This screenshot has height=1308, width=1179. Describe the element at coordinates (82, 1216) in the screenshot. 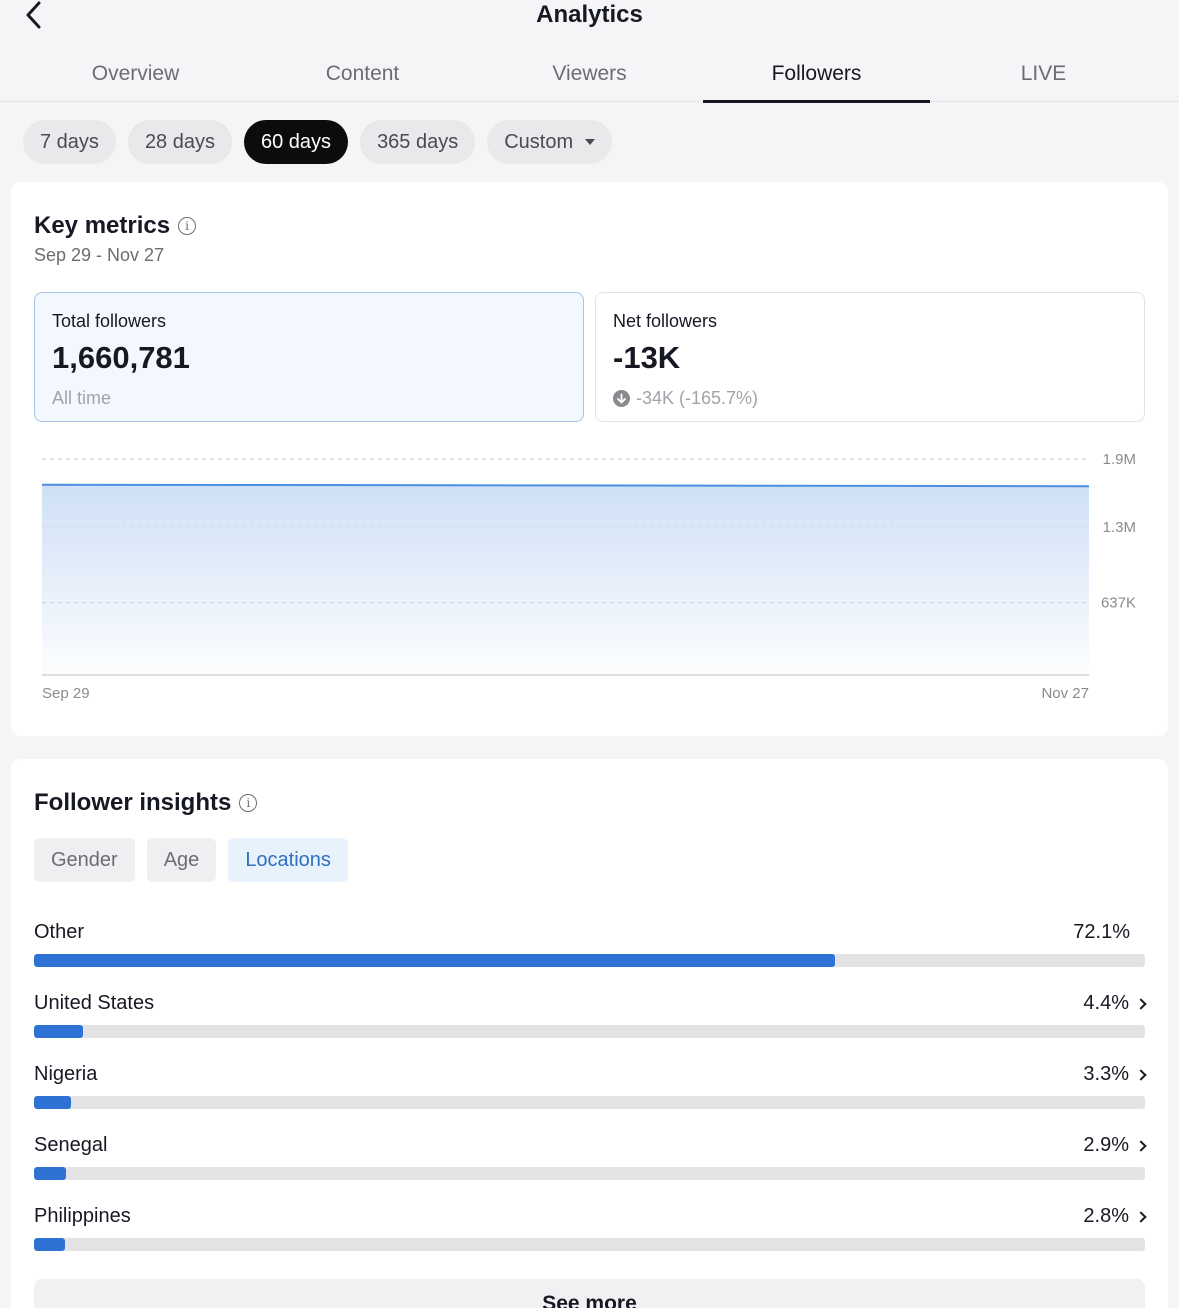

I see `location-name: Philippines` at that location.